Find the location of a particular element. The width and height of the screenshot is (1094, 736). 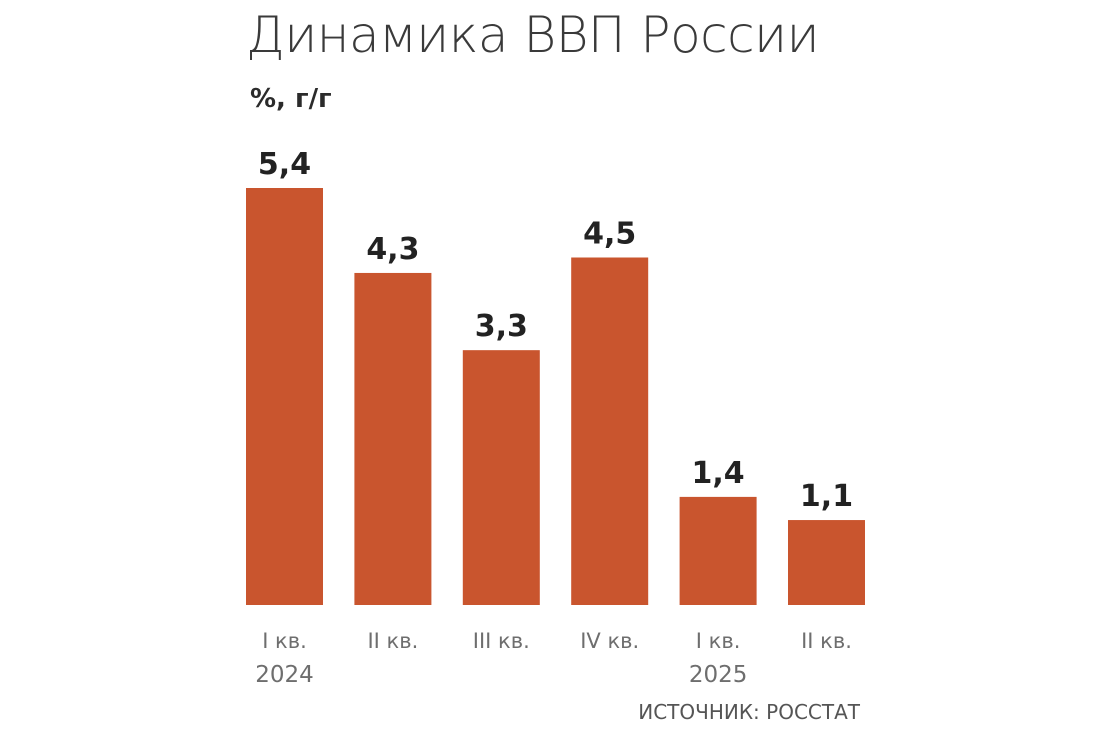

unit-label: %, г/г is located at coordinates (291, 99).